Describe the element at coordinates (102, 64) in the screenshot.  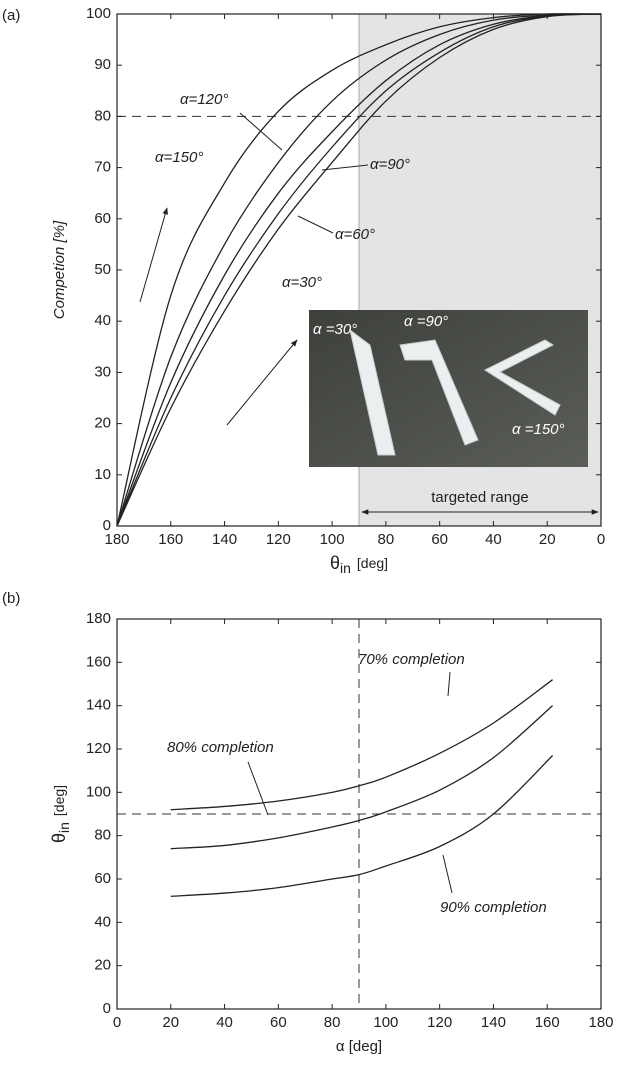
I see `y-tick-label: 90` at that location.